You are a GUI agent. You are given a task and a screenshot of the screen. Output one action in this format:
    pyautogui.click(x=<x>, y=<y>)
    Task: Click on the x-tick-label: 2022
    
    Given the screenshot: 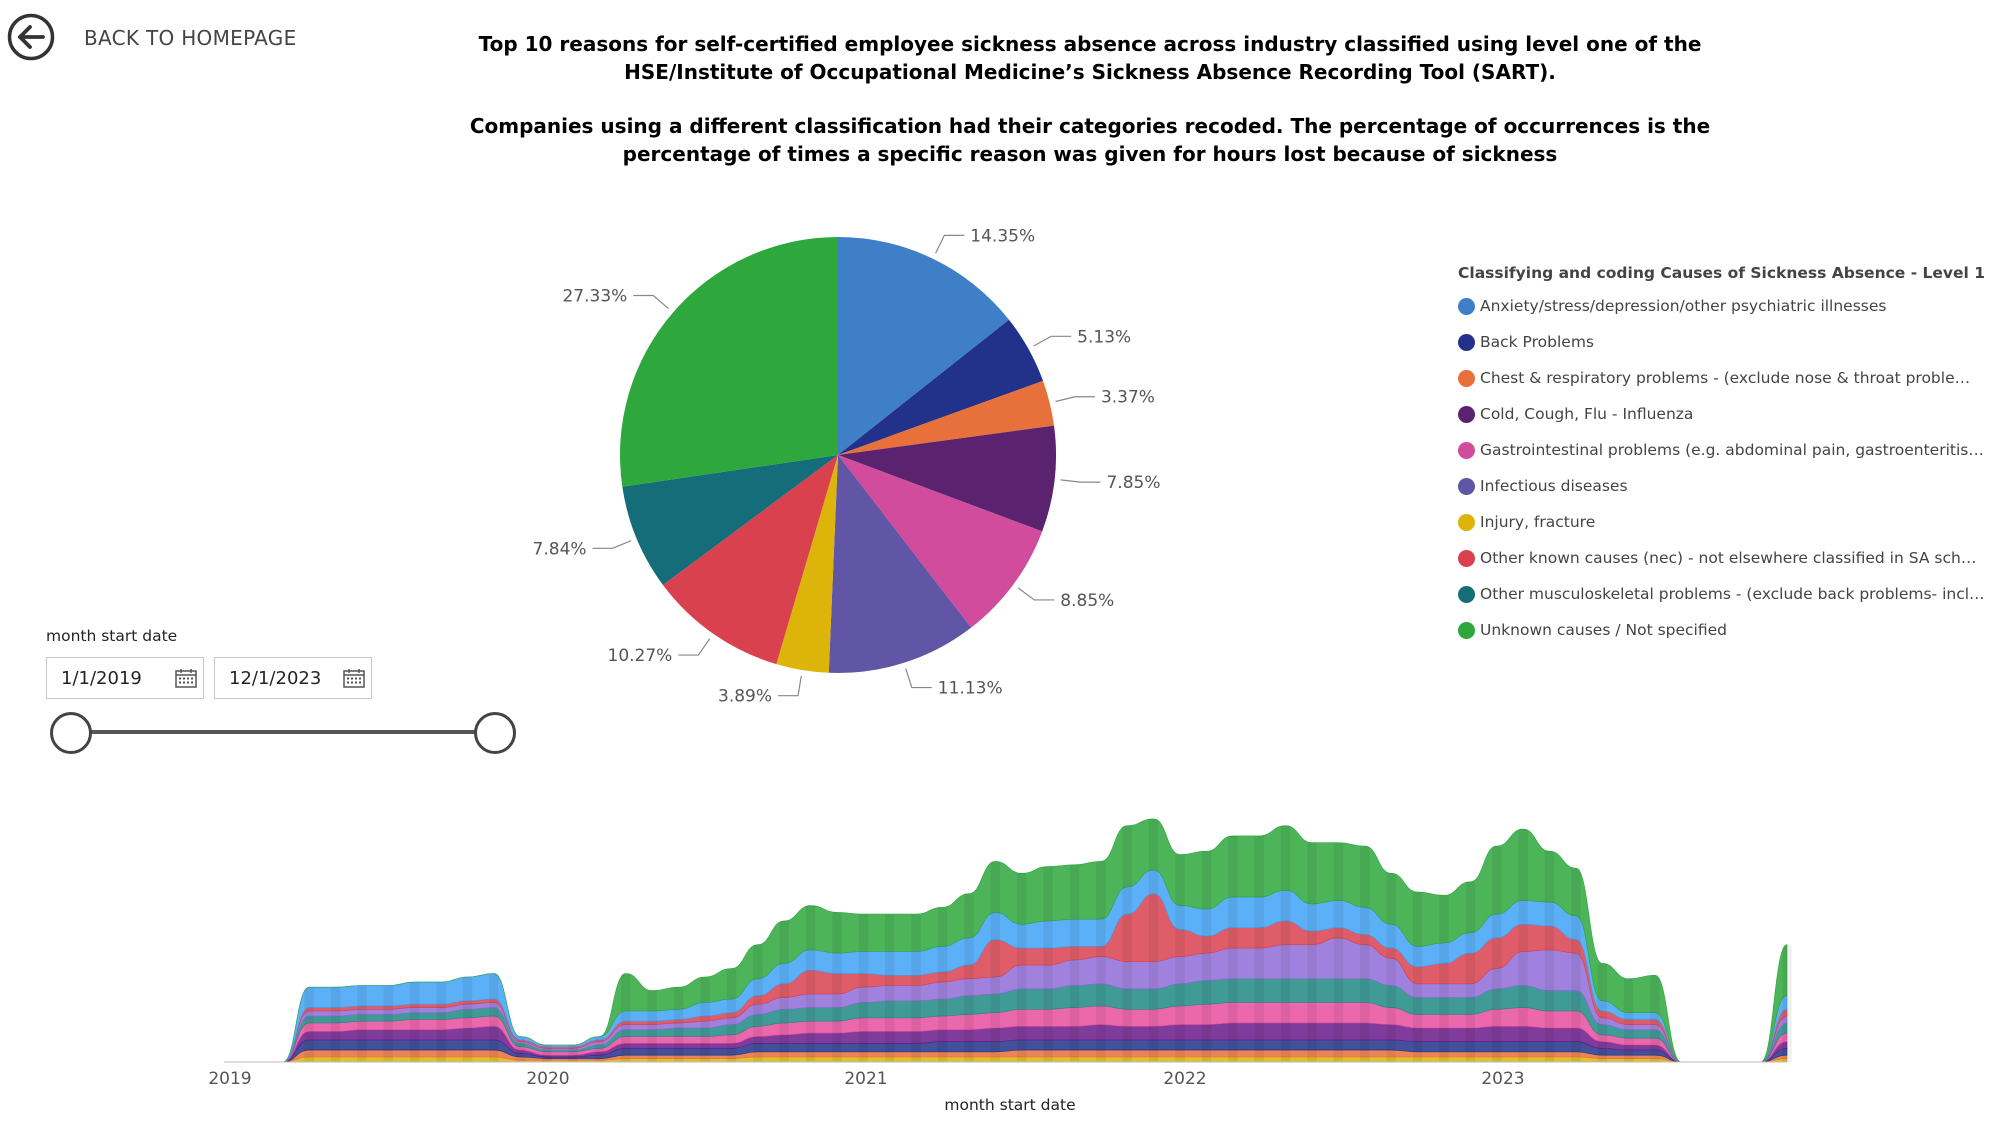 What is the action you would take?
    pyautogui.click(x=1184, y=1079)
    